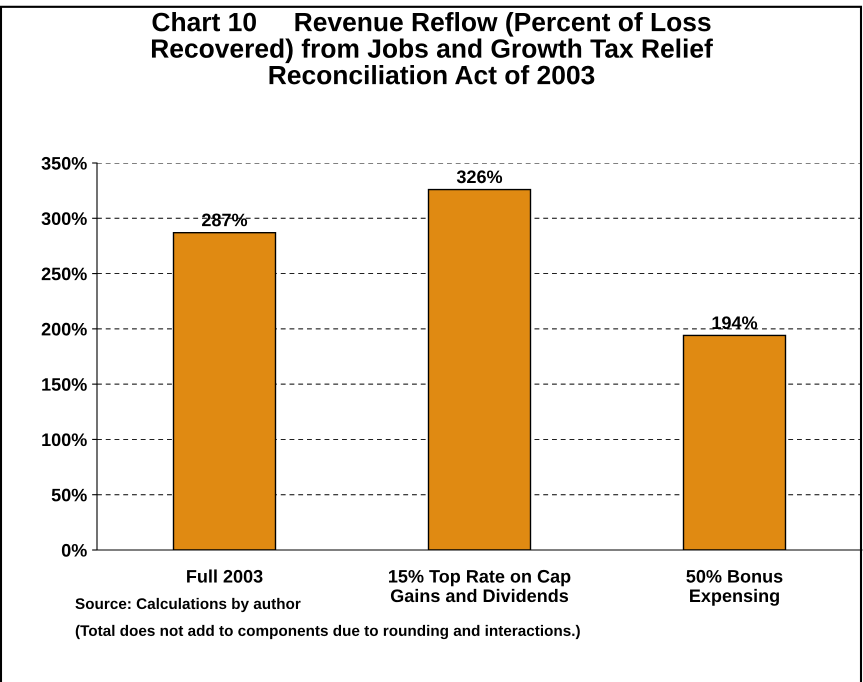  What do you see at coordinates (64, 219) in the screenshot?
I see `y-tick-label: 300%` at bounding box center [64, 219].